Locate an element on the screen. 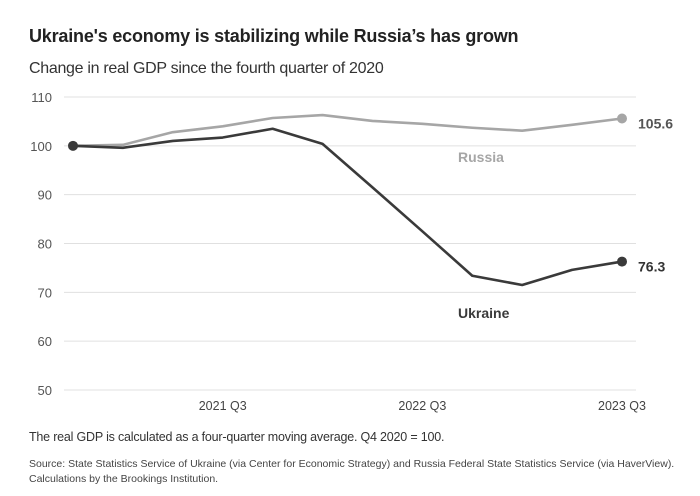 The width and height of the screenshot is (700, 496). series-label-russia: Russia is located at coordinates (481, 157).